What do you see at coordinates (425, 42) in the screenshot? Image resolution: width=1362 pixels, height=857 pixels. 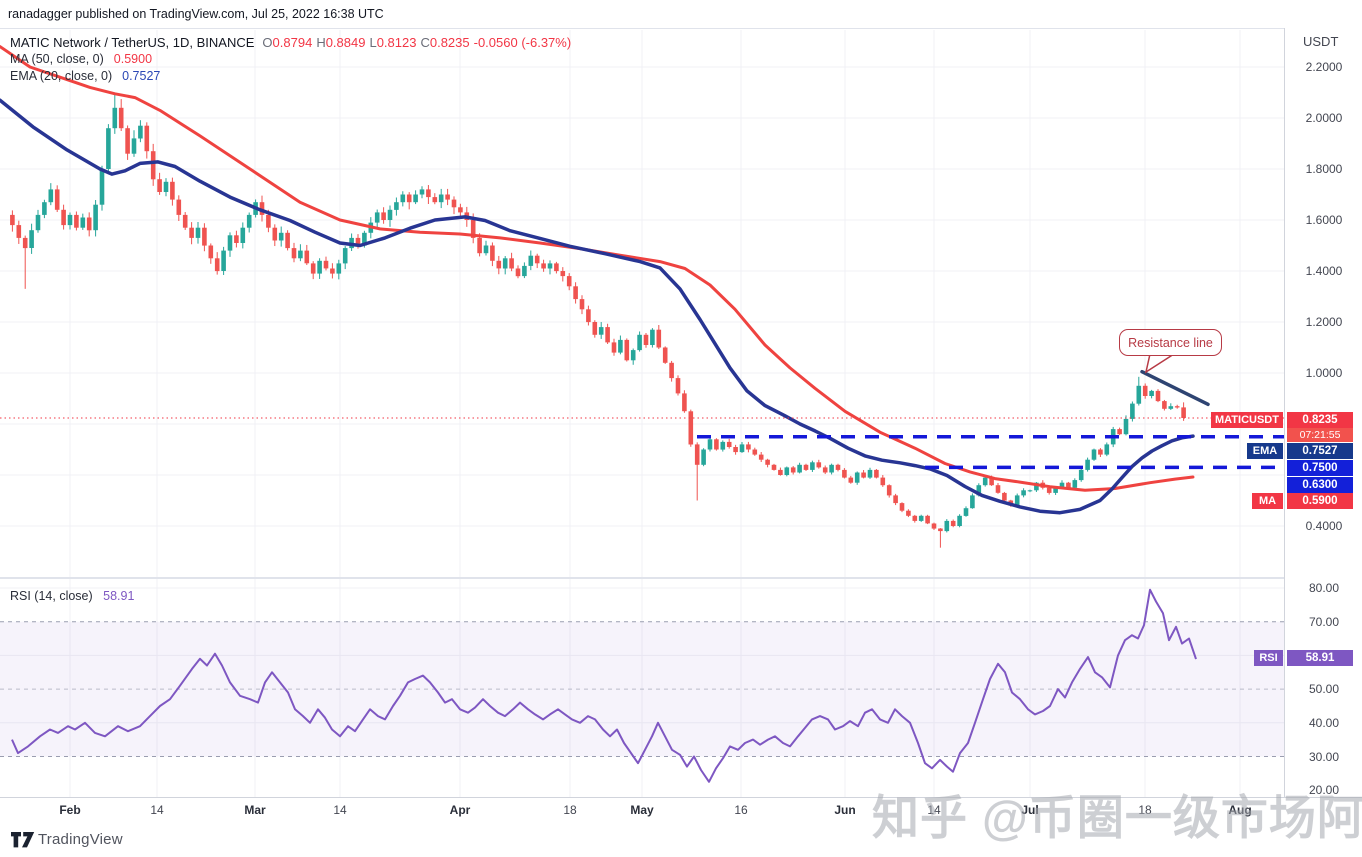 I see `ohlc-letter: C` at bounding box center [425, 42].